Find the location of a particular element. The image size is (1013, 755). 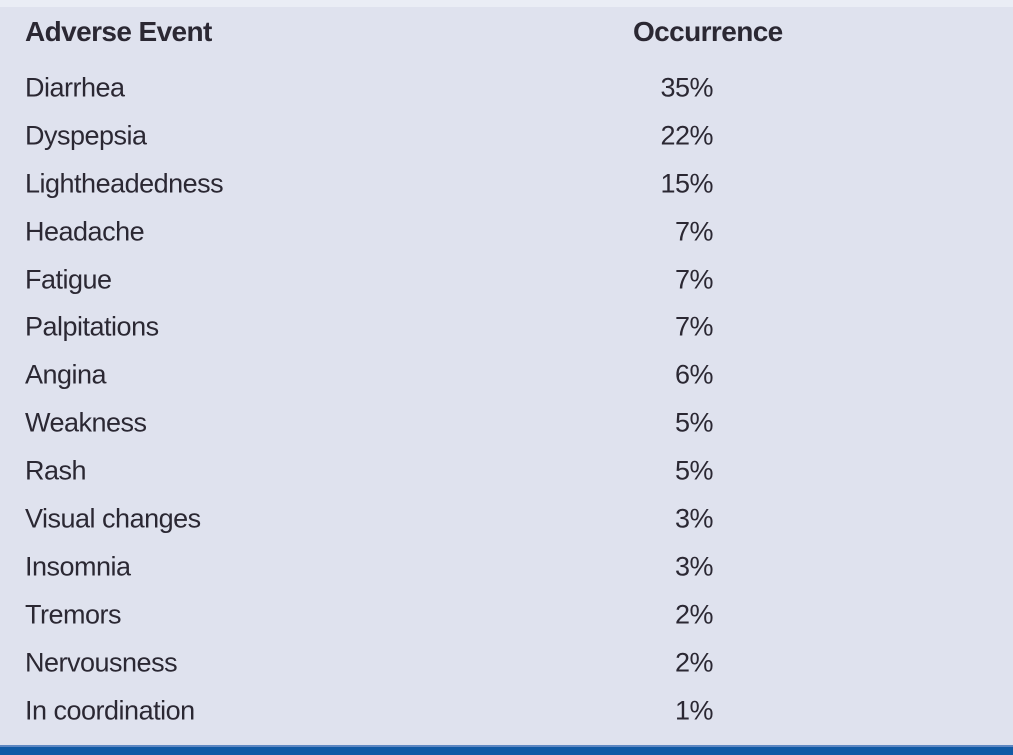

occurrence-cell: 15% is located at coordinates (686, 183).